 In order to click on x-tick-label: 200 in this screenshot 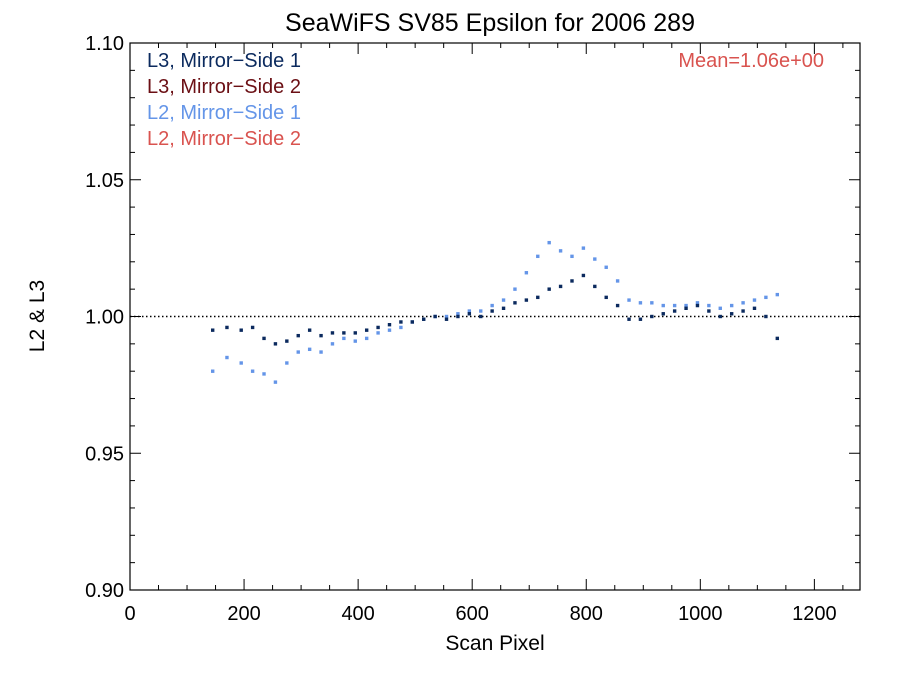, I will do `click(243, 614)`.